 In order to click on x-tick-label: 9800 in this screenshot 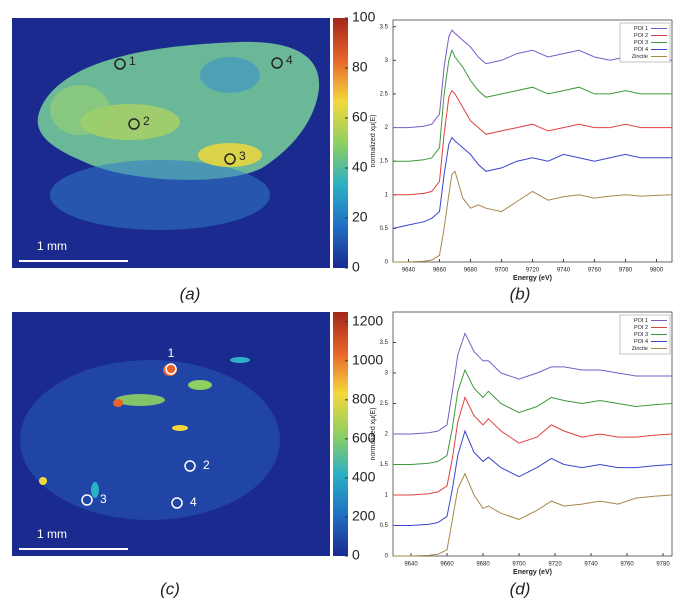, I will do `click(657, 271)`.